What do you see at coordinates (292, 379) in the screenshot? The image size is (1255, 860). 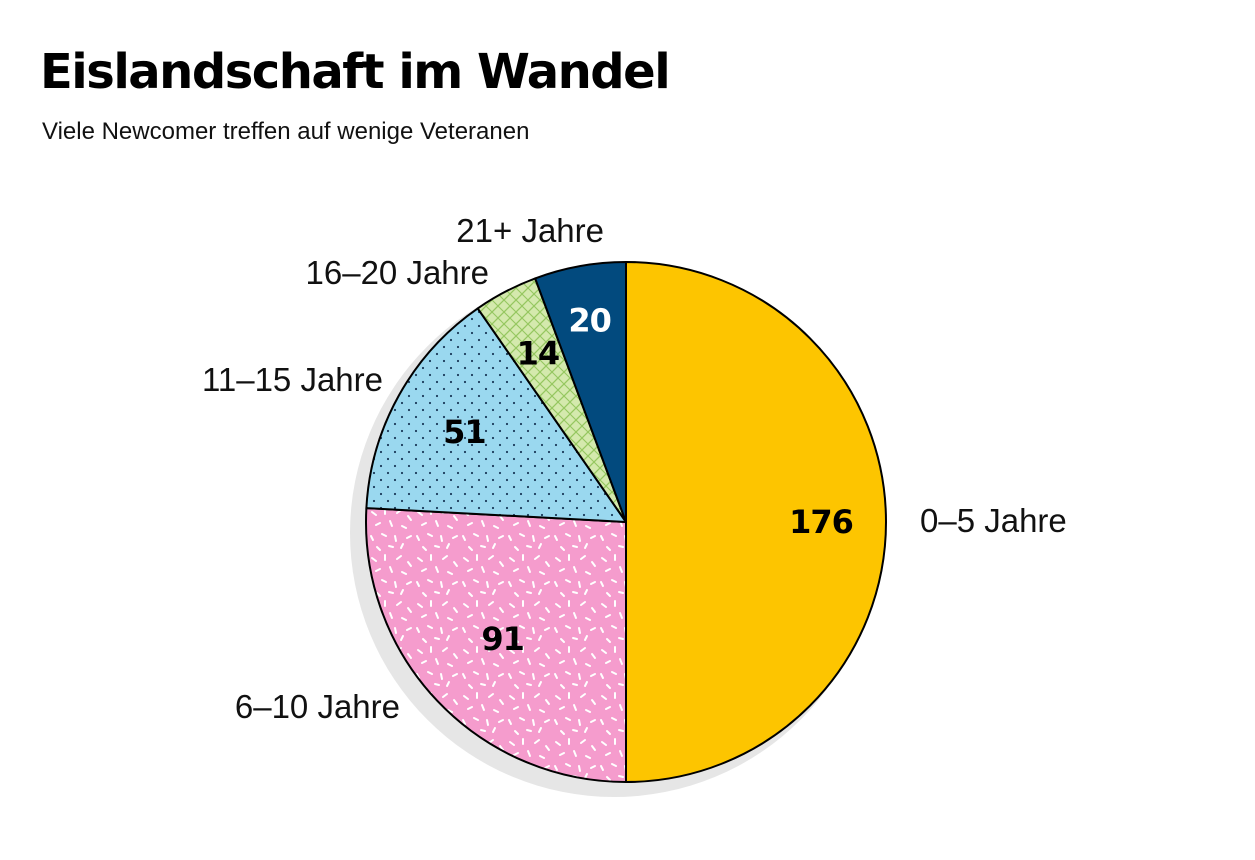 I see `category-label-11-15-jahre: 11–15 Jahre` at bounding box center [292, 379].